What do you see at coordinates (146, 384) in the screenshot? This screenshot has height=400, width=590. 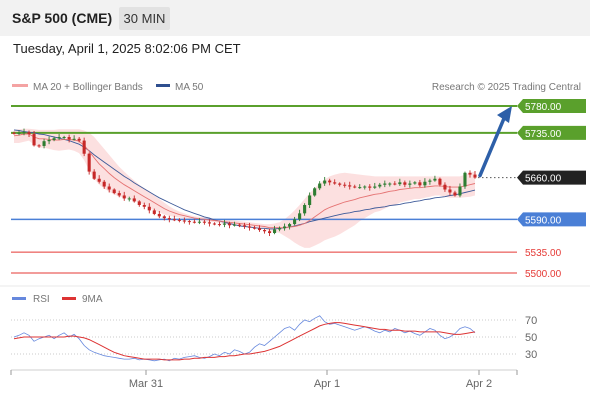 I see `x-tick-label: Mar 31` at bounding box center [146, 384].